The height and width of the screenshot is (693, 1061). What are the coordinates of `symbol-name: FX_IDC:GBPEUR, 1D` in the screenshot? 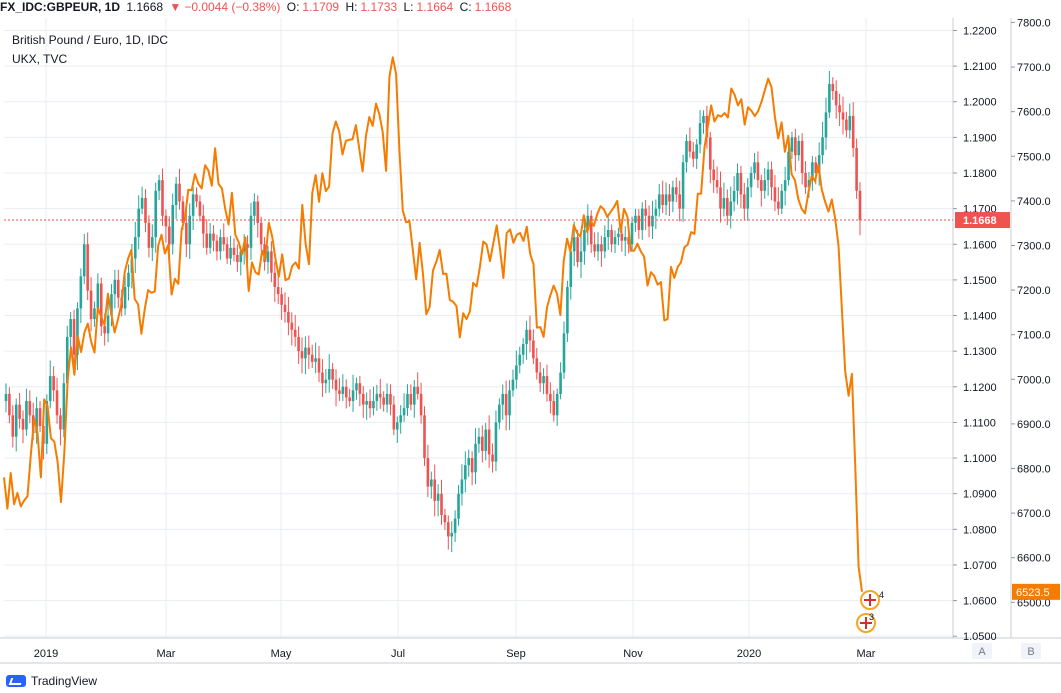 It's located at (60, 7).